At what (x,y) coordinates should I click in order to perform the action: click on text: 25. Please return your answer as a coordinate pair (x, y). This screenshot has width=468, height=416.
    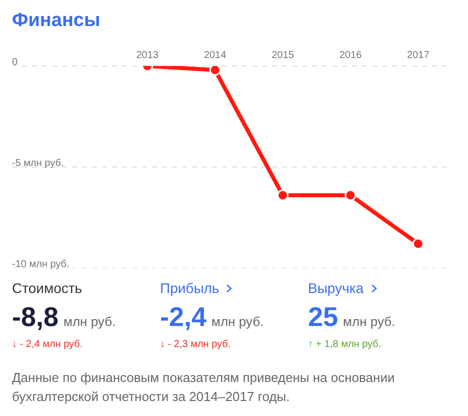
    Looking at the image, I should click on (323, 317).